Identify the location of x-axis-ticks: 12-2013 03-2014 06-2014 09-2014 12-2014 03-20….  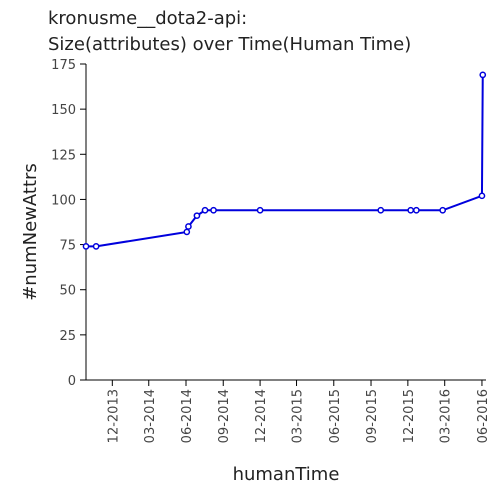
(298, 411).